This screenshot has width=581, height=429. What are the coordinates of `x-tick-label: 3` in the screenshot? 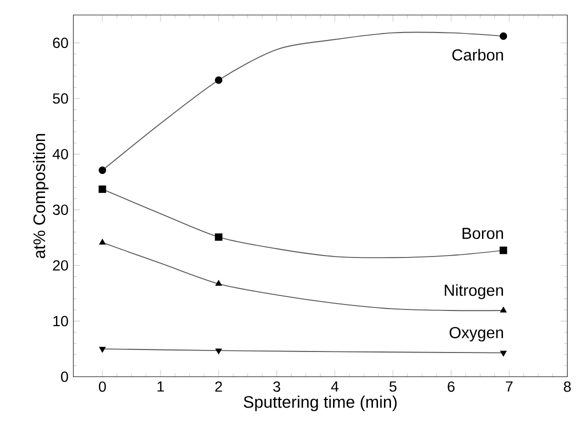 It's located at (276, 386).